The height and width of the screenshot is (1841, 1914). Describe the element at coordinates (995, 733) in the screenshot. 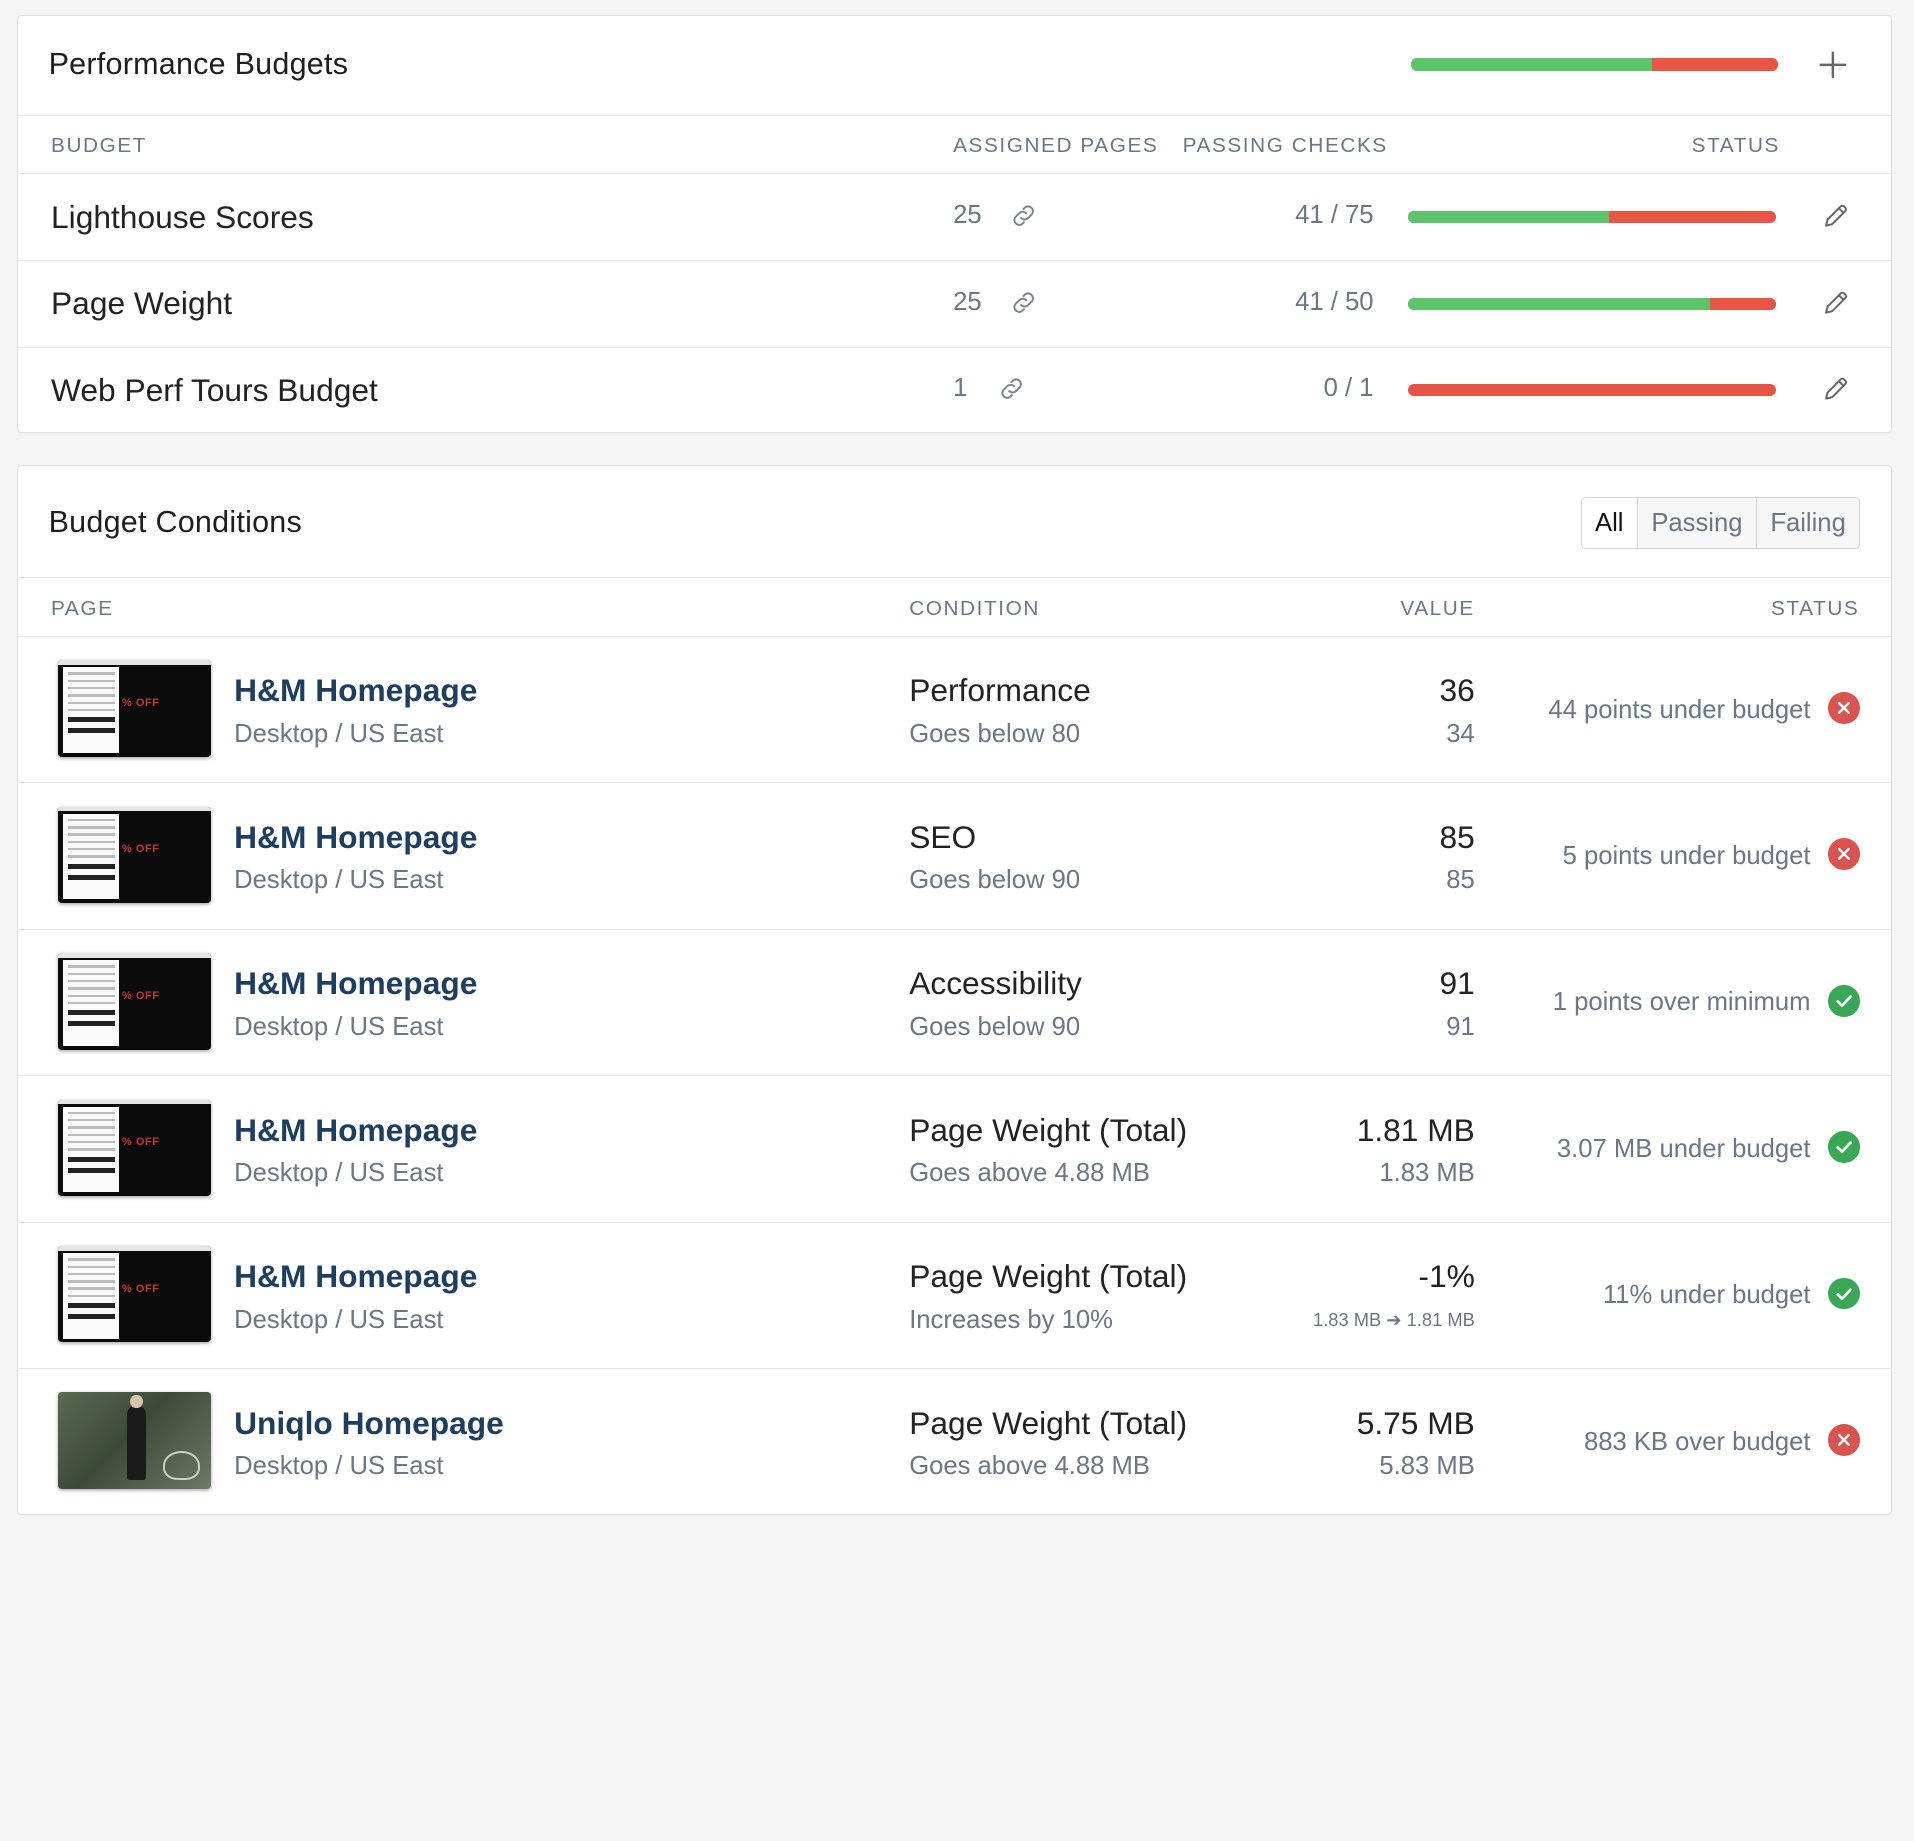

I see `condition-threshold: Goes below 80` at that location.